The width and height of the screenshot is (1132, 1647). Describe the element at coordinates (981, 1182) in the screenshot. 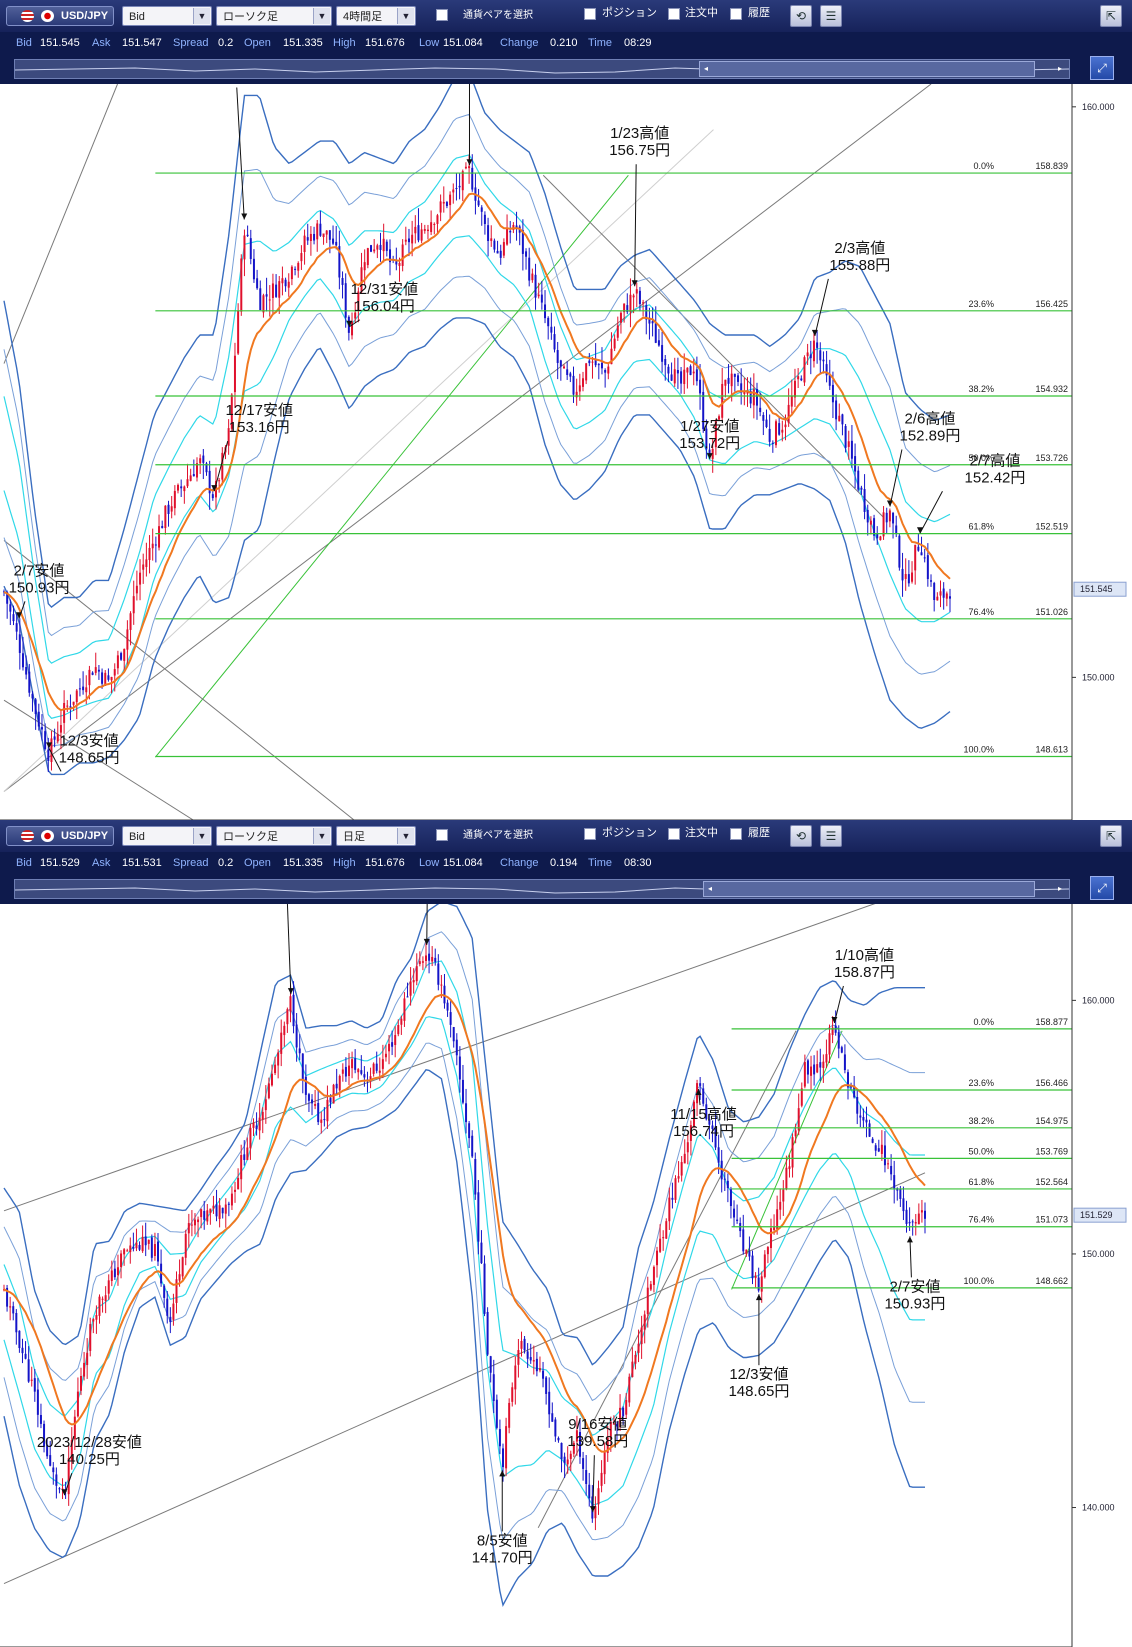

I see `fibonacci-level-label: 61.8%` at that location.